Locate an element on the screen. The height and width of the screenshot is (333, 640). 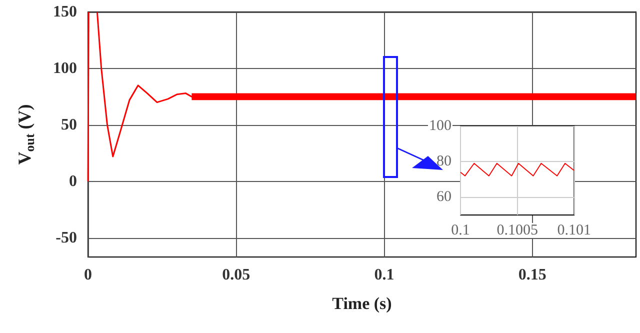
x-tick-label: 0.15 is located at coordinates (532, 275).